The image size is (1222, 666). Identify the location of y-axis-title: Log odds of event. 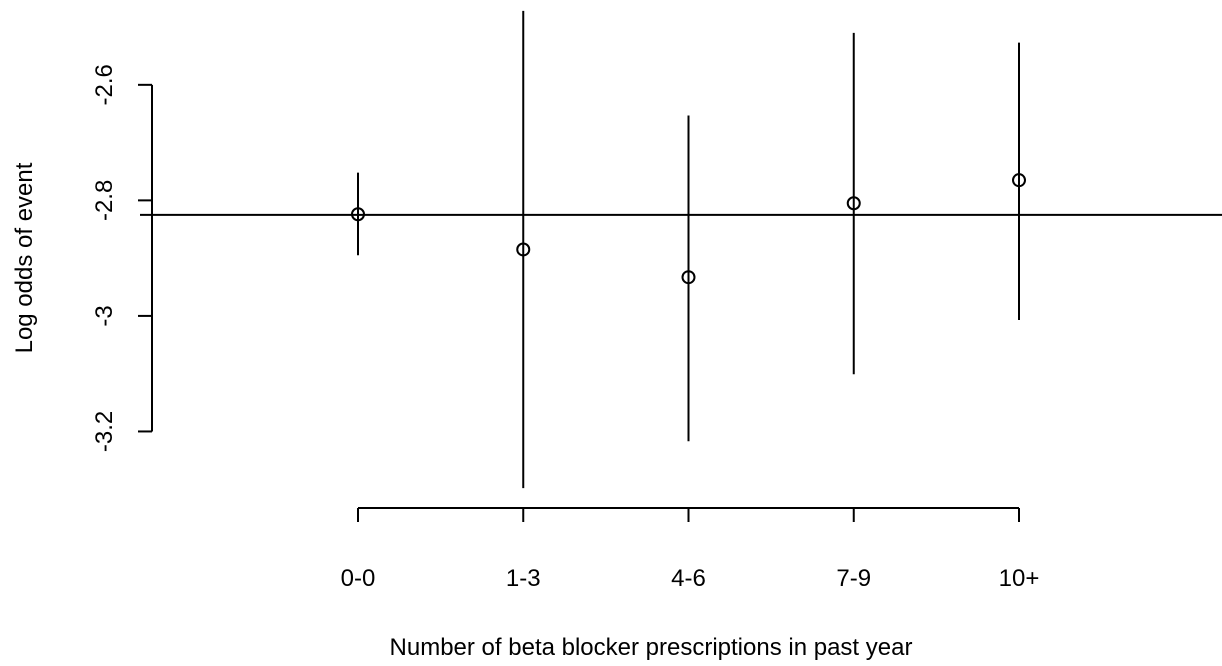
(24, 257).